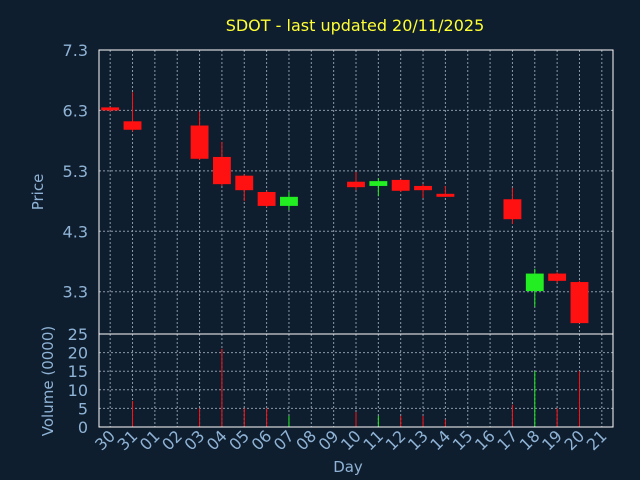 The width and height of the screenshot is (640, 480). I want to click on price-tick-label: 6.3, so click(75, 110).